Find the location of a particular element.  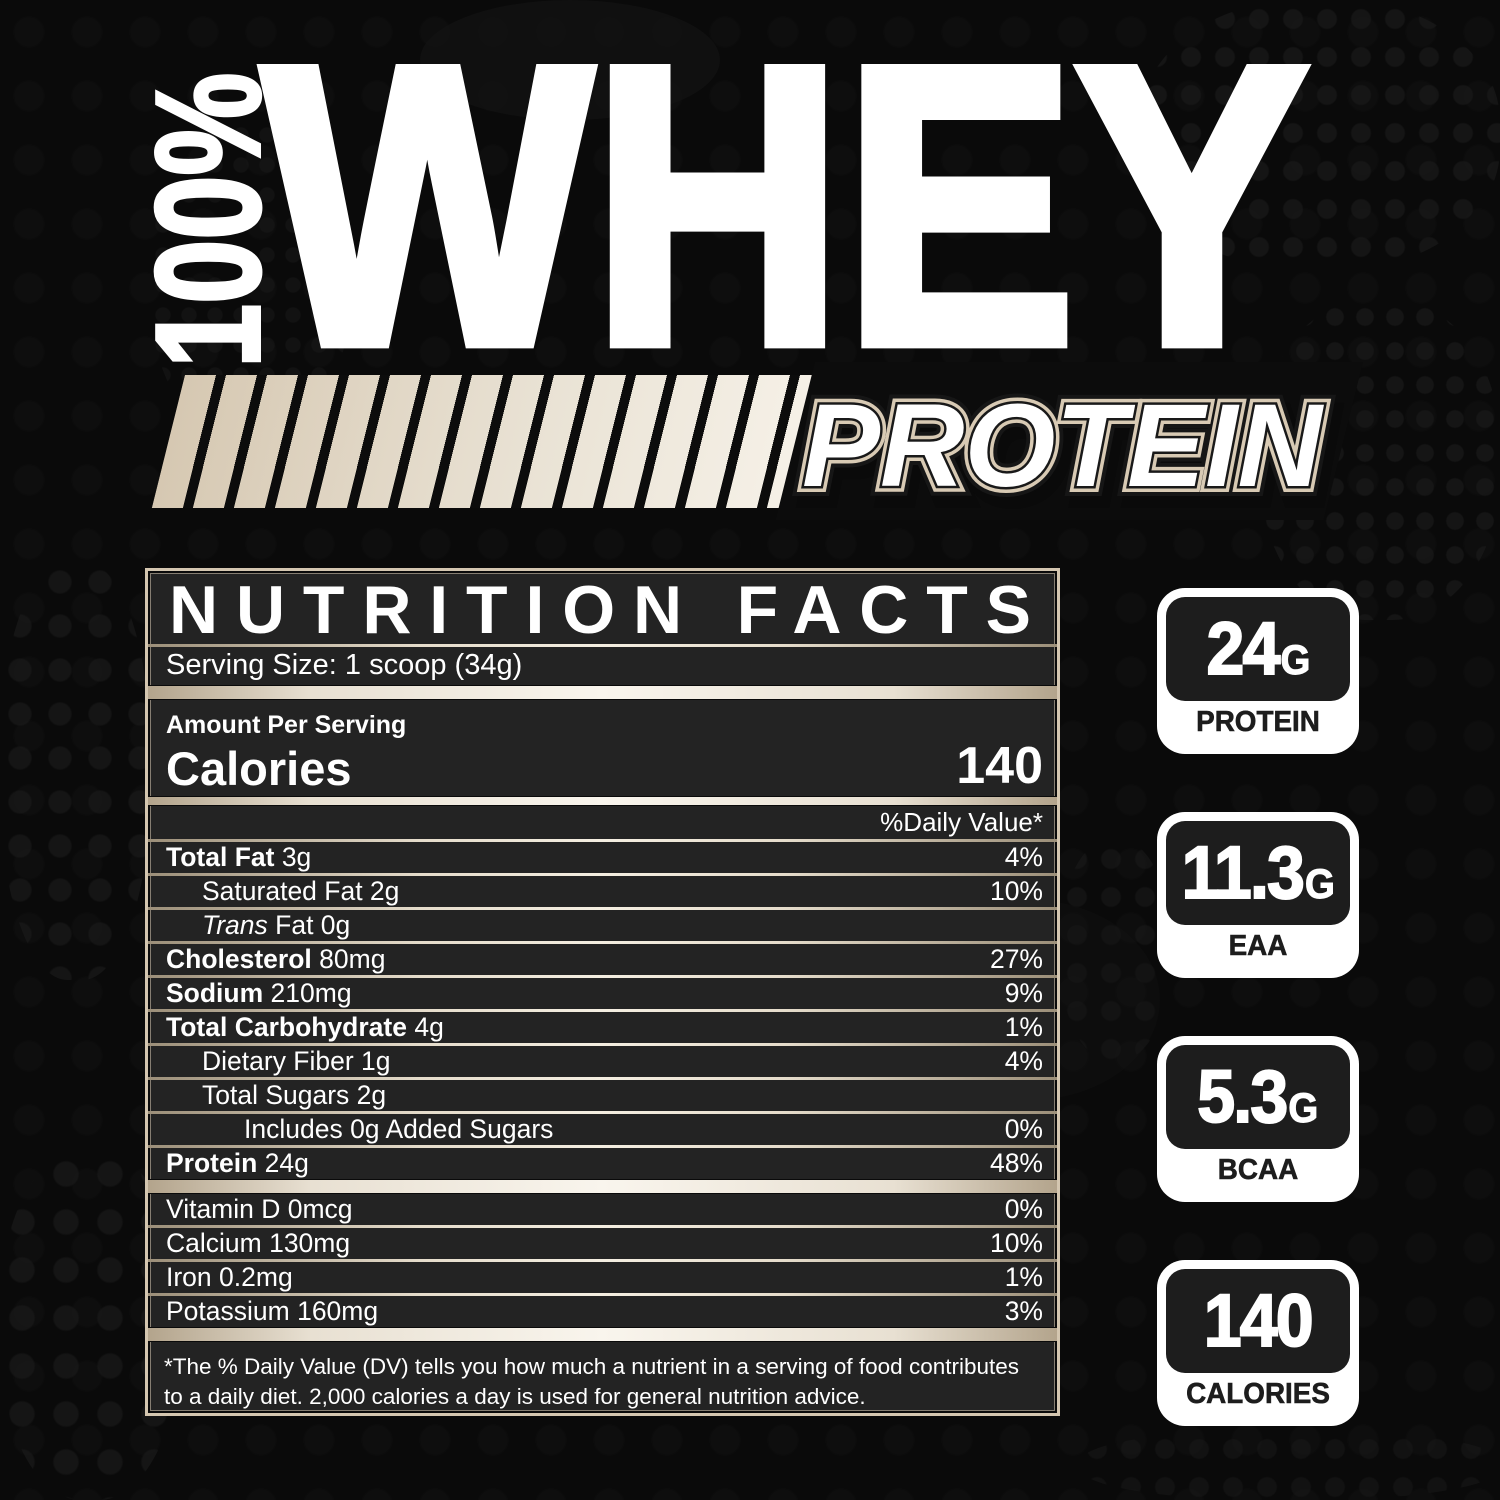

stat-badge-value-box: 11.3 G is located at coordinates (1258, 873).